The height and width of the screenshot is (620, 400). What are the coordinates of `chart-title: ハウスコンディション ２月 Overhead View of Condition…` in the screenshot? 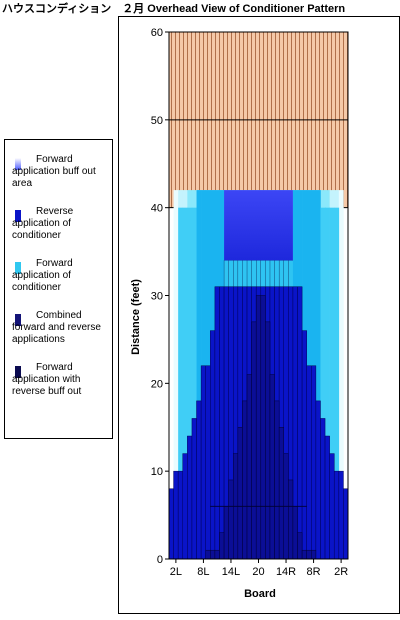 It's located at (174, 9).